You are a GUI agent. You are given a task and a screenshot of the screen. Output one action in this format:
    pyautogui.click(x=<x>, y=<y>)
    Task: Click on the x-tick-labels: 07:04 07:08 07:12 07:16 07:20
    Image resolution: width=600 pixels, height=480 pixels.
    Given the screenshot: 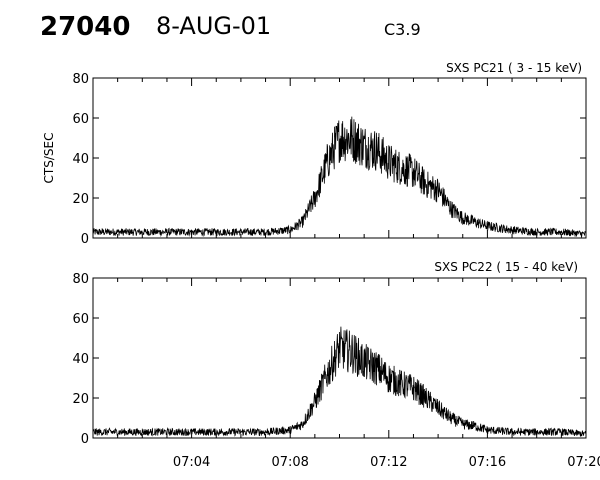 What is the action you would take?
    pyautogui.click(x=386, y=462)
    